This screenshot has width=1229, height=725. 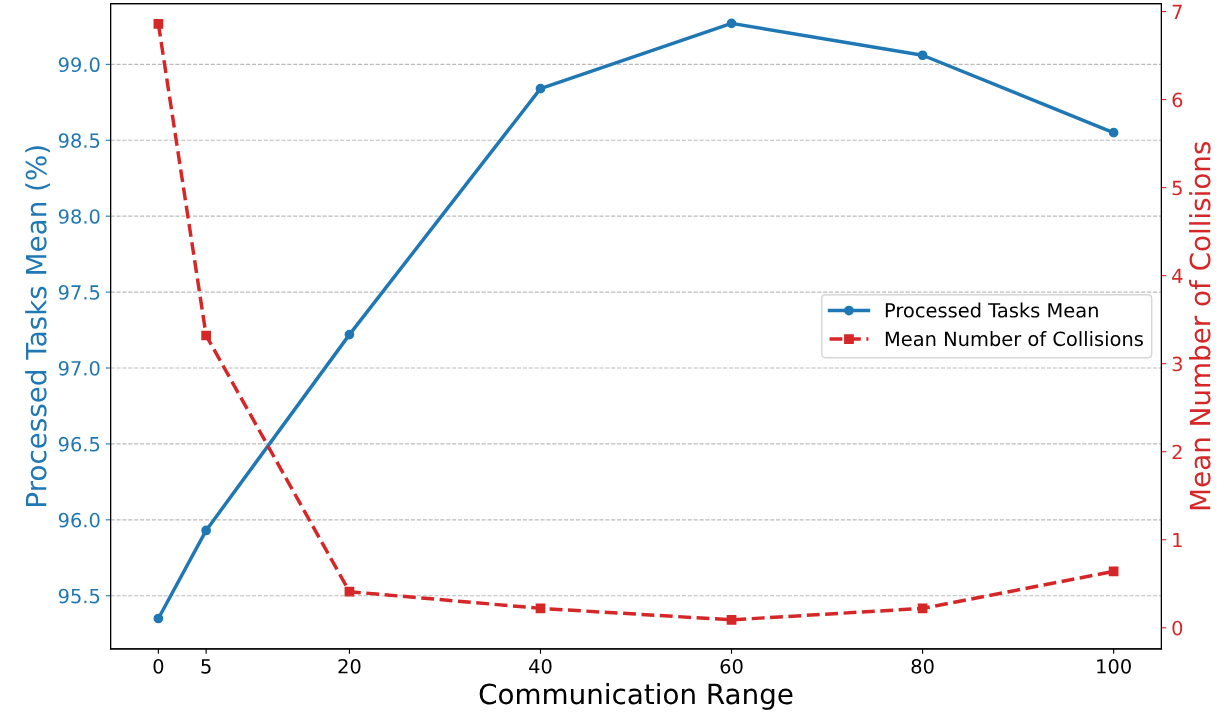 What do you see at coordinates (206, 666) in the screenshot?
I see `x-tick-label: 5` at bounding box center [206, 666].